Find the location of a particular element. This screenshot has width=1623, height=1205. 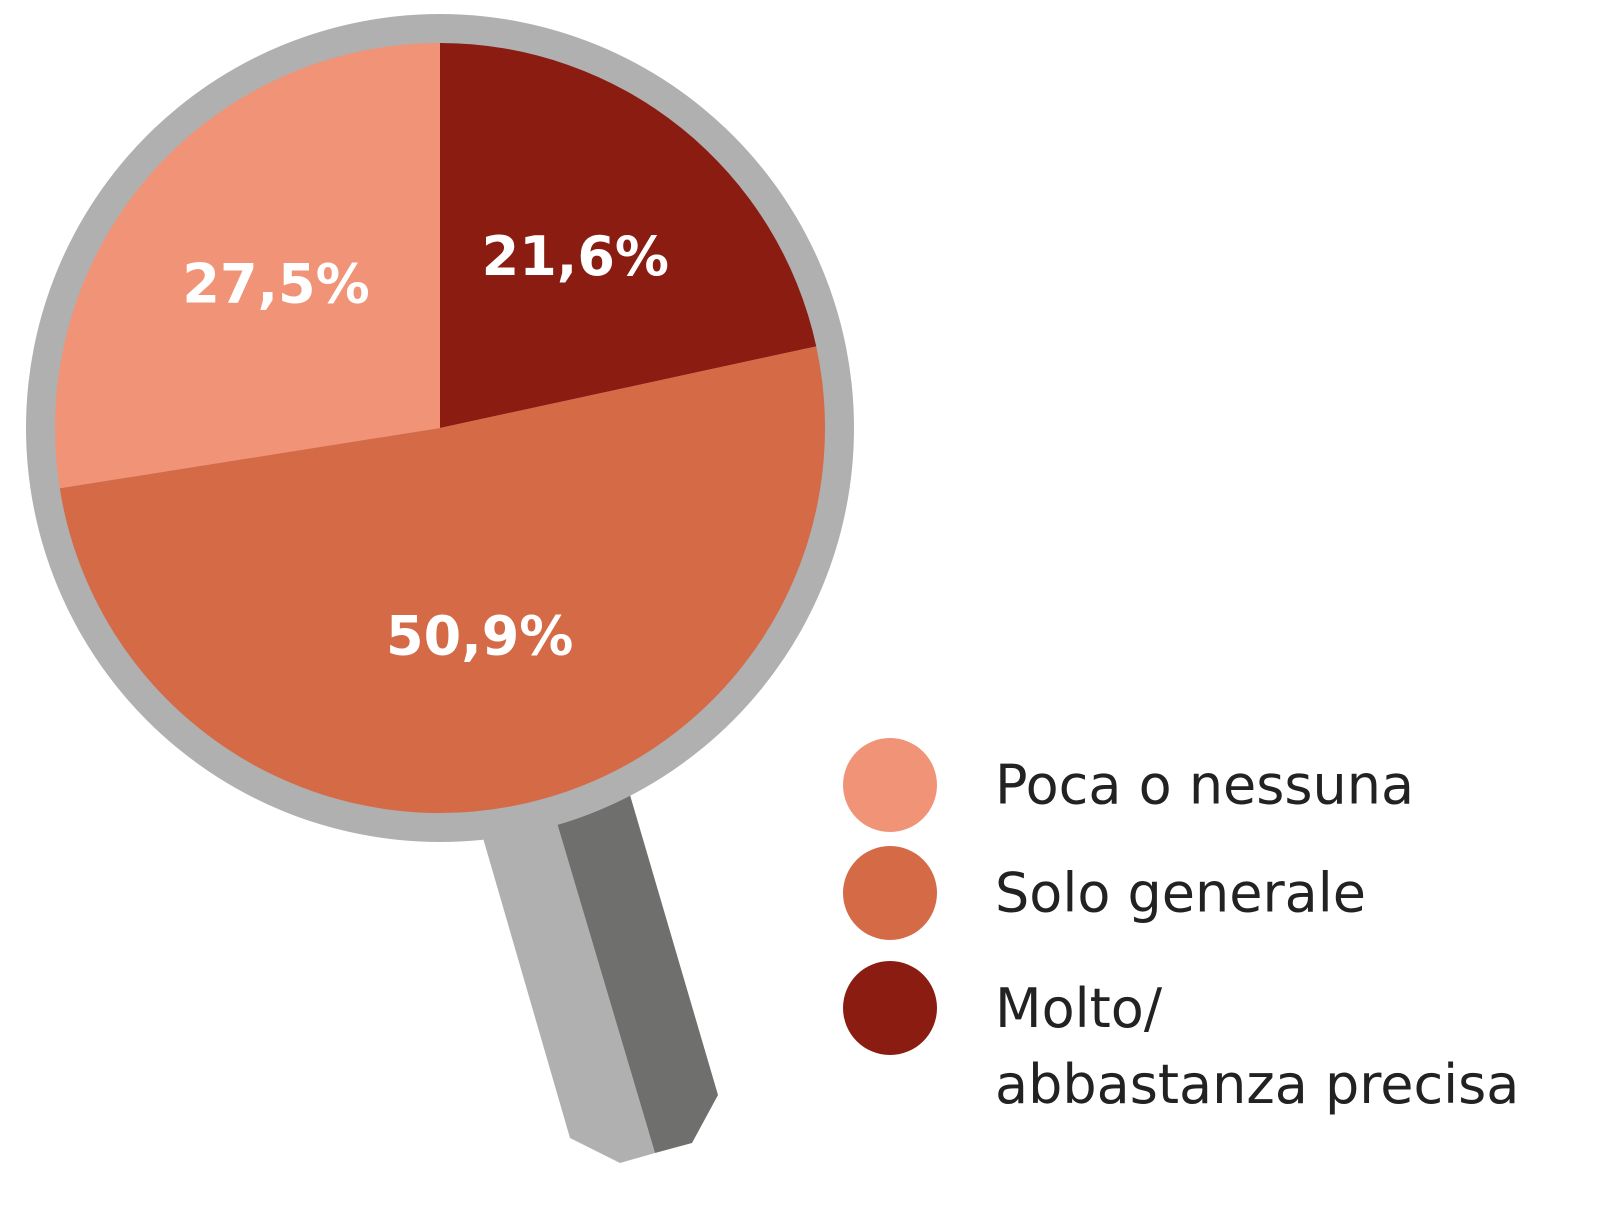

legend-label: Poca o nessuna is located at coordinates (1204, 785).